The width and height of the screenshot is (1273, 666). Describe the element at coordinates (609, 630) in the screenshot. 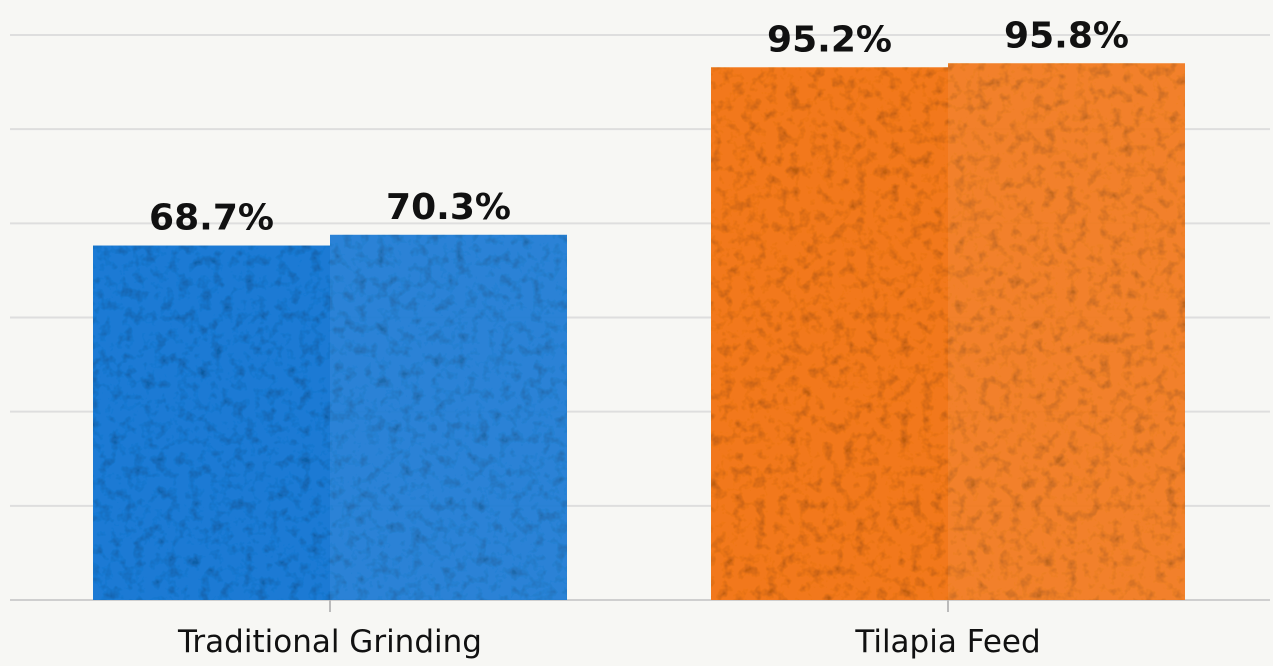

I see `x-axis: Traditional Grinding Tilapia Feed` at that location.